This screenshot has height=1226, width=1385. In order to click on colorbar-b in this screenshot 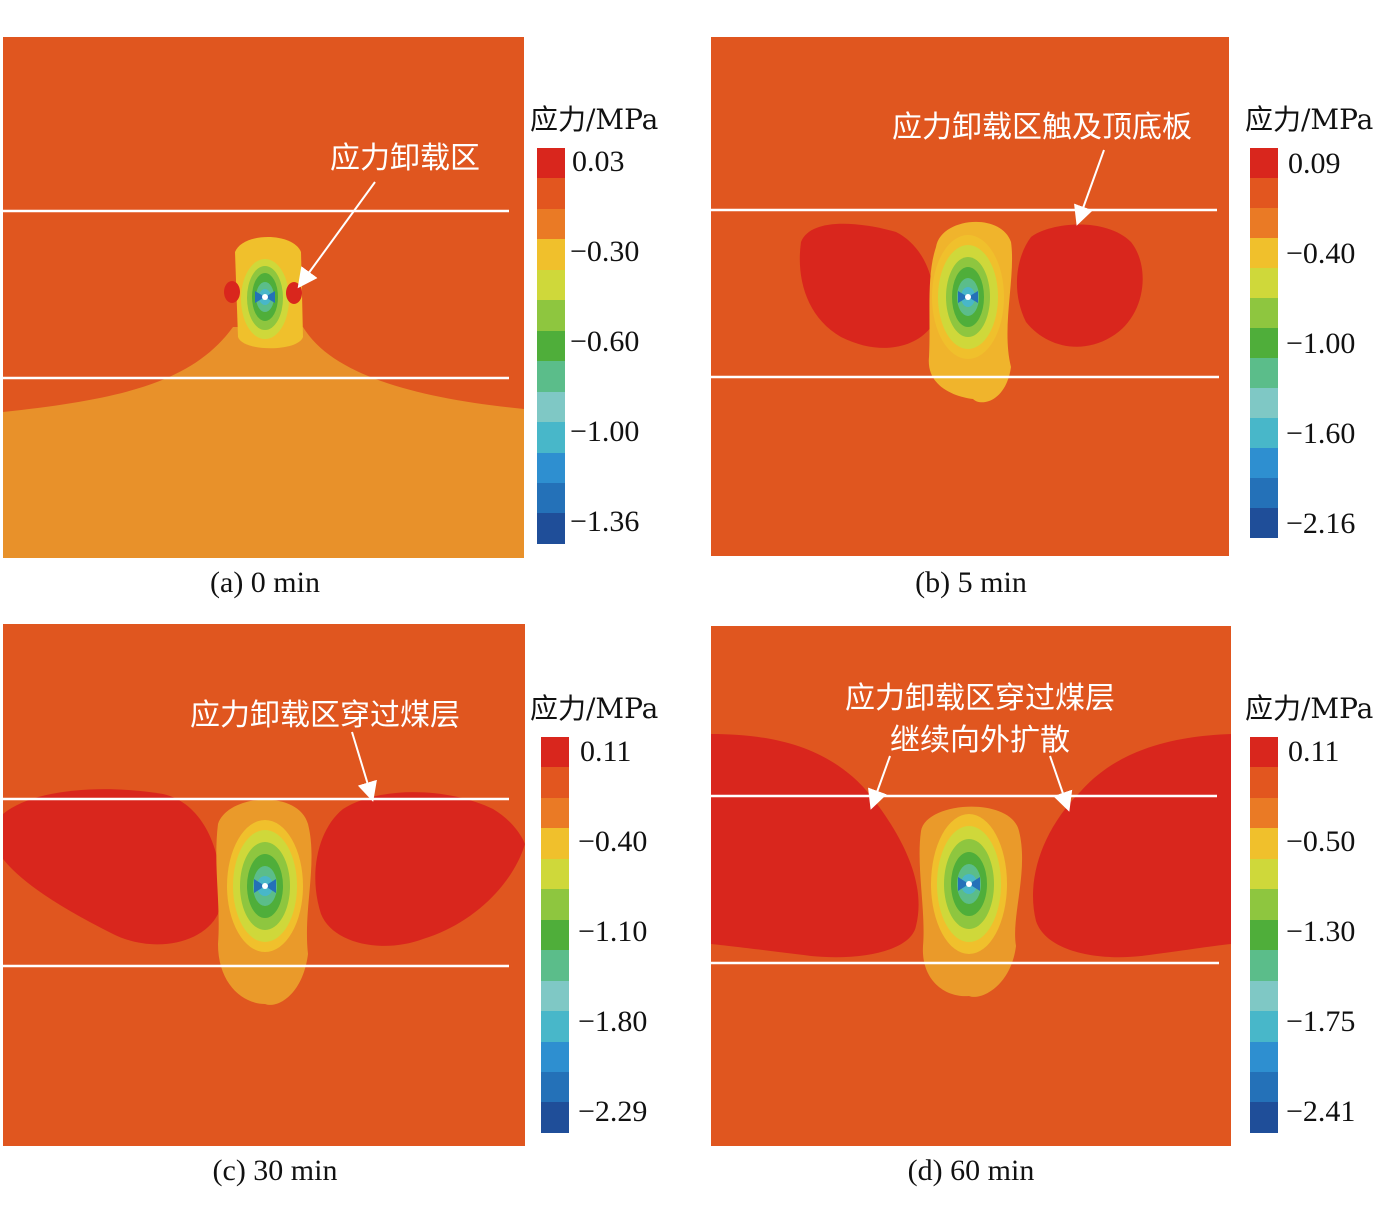, I will do `click(1264, 343)`.